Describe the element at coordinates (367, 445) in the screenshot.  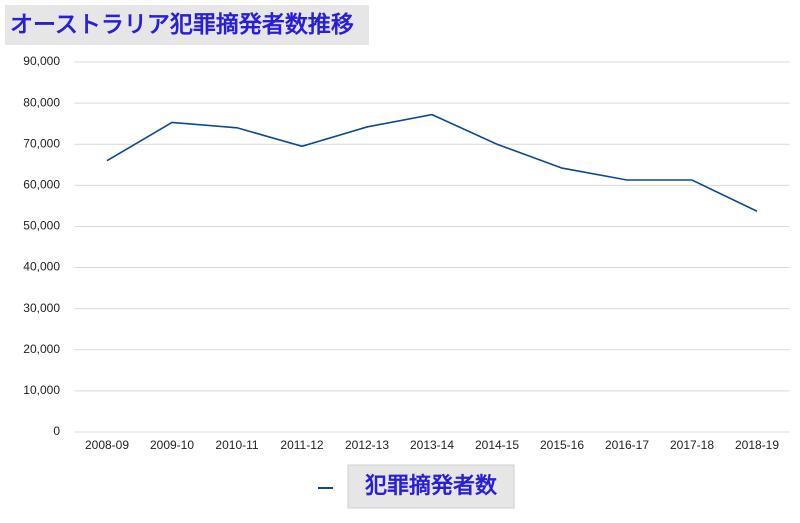
I see `x-tick-label: 2012-13` at that location.